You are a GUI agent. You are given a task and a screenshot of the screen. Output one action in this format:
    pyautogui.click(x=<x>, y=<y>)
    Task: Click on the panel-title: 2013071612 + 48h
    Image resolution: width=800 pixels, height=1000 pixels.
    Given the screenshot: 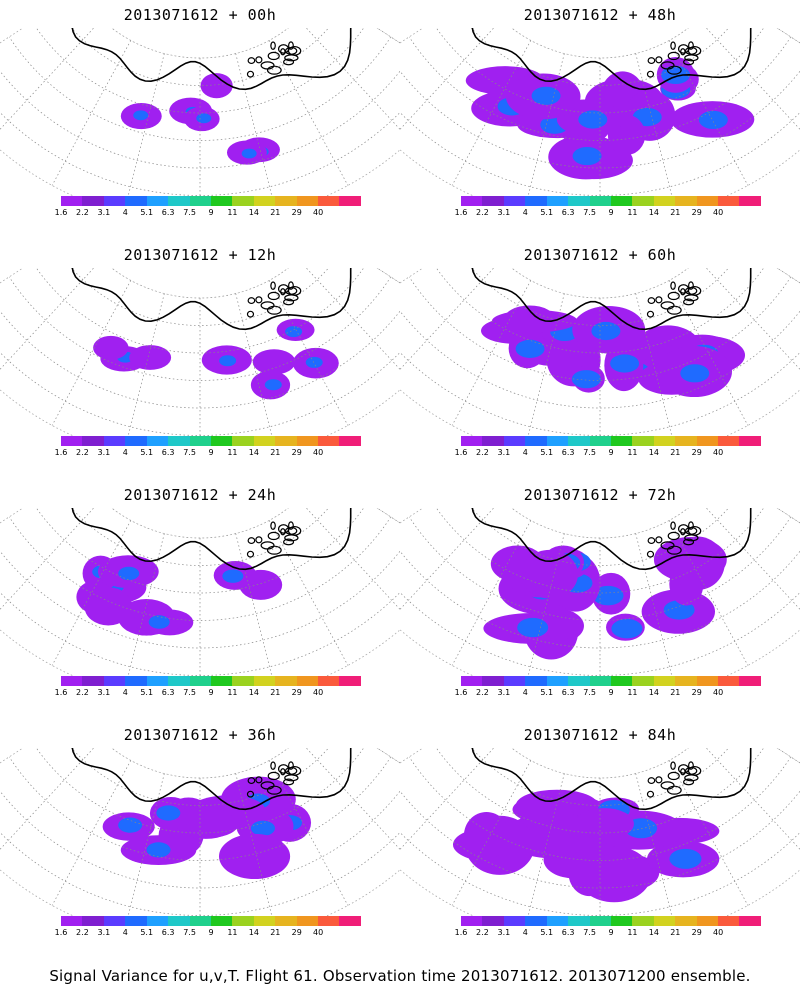 What is the action you would take?
    pyautogui.click(x=600, y=15)
    